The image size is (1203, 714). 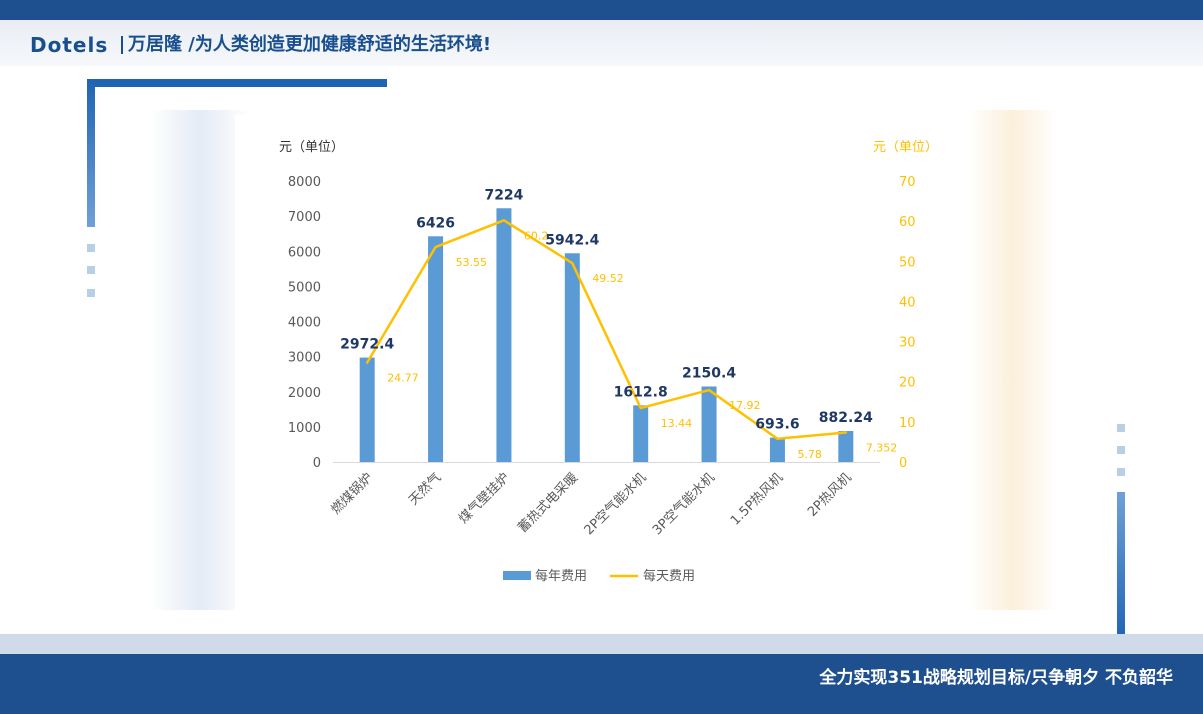 I want to click on bar-data-label: 2150.4, so click(x=709, y=373).